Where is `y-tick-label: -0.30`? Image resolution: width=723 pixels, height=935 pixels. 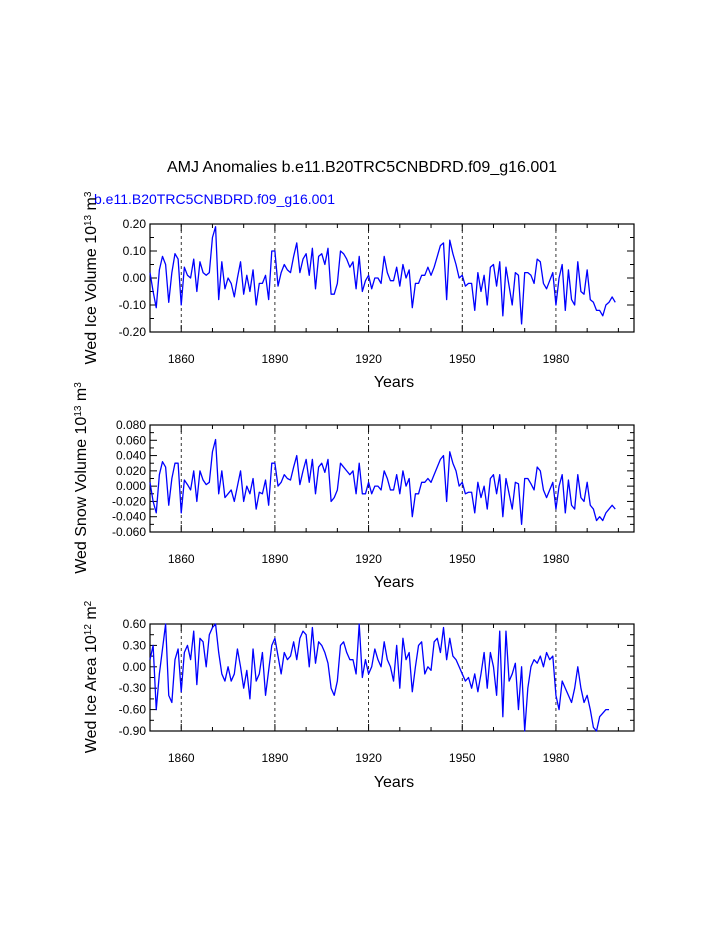
y-tick-label: -0.30 is located at coordinates (133, 688).